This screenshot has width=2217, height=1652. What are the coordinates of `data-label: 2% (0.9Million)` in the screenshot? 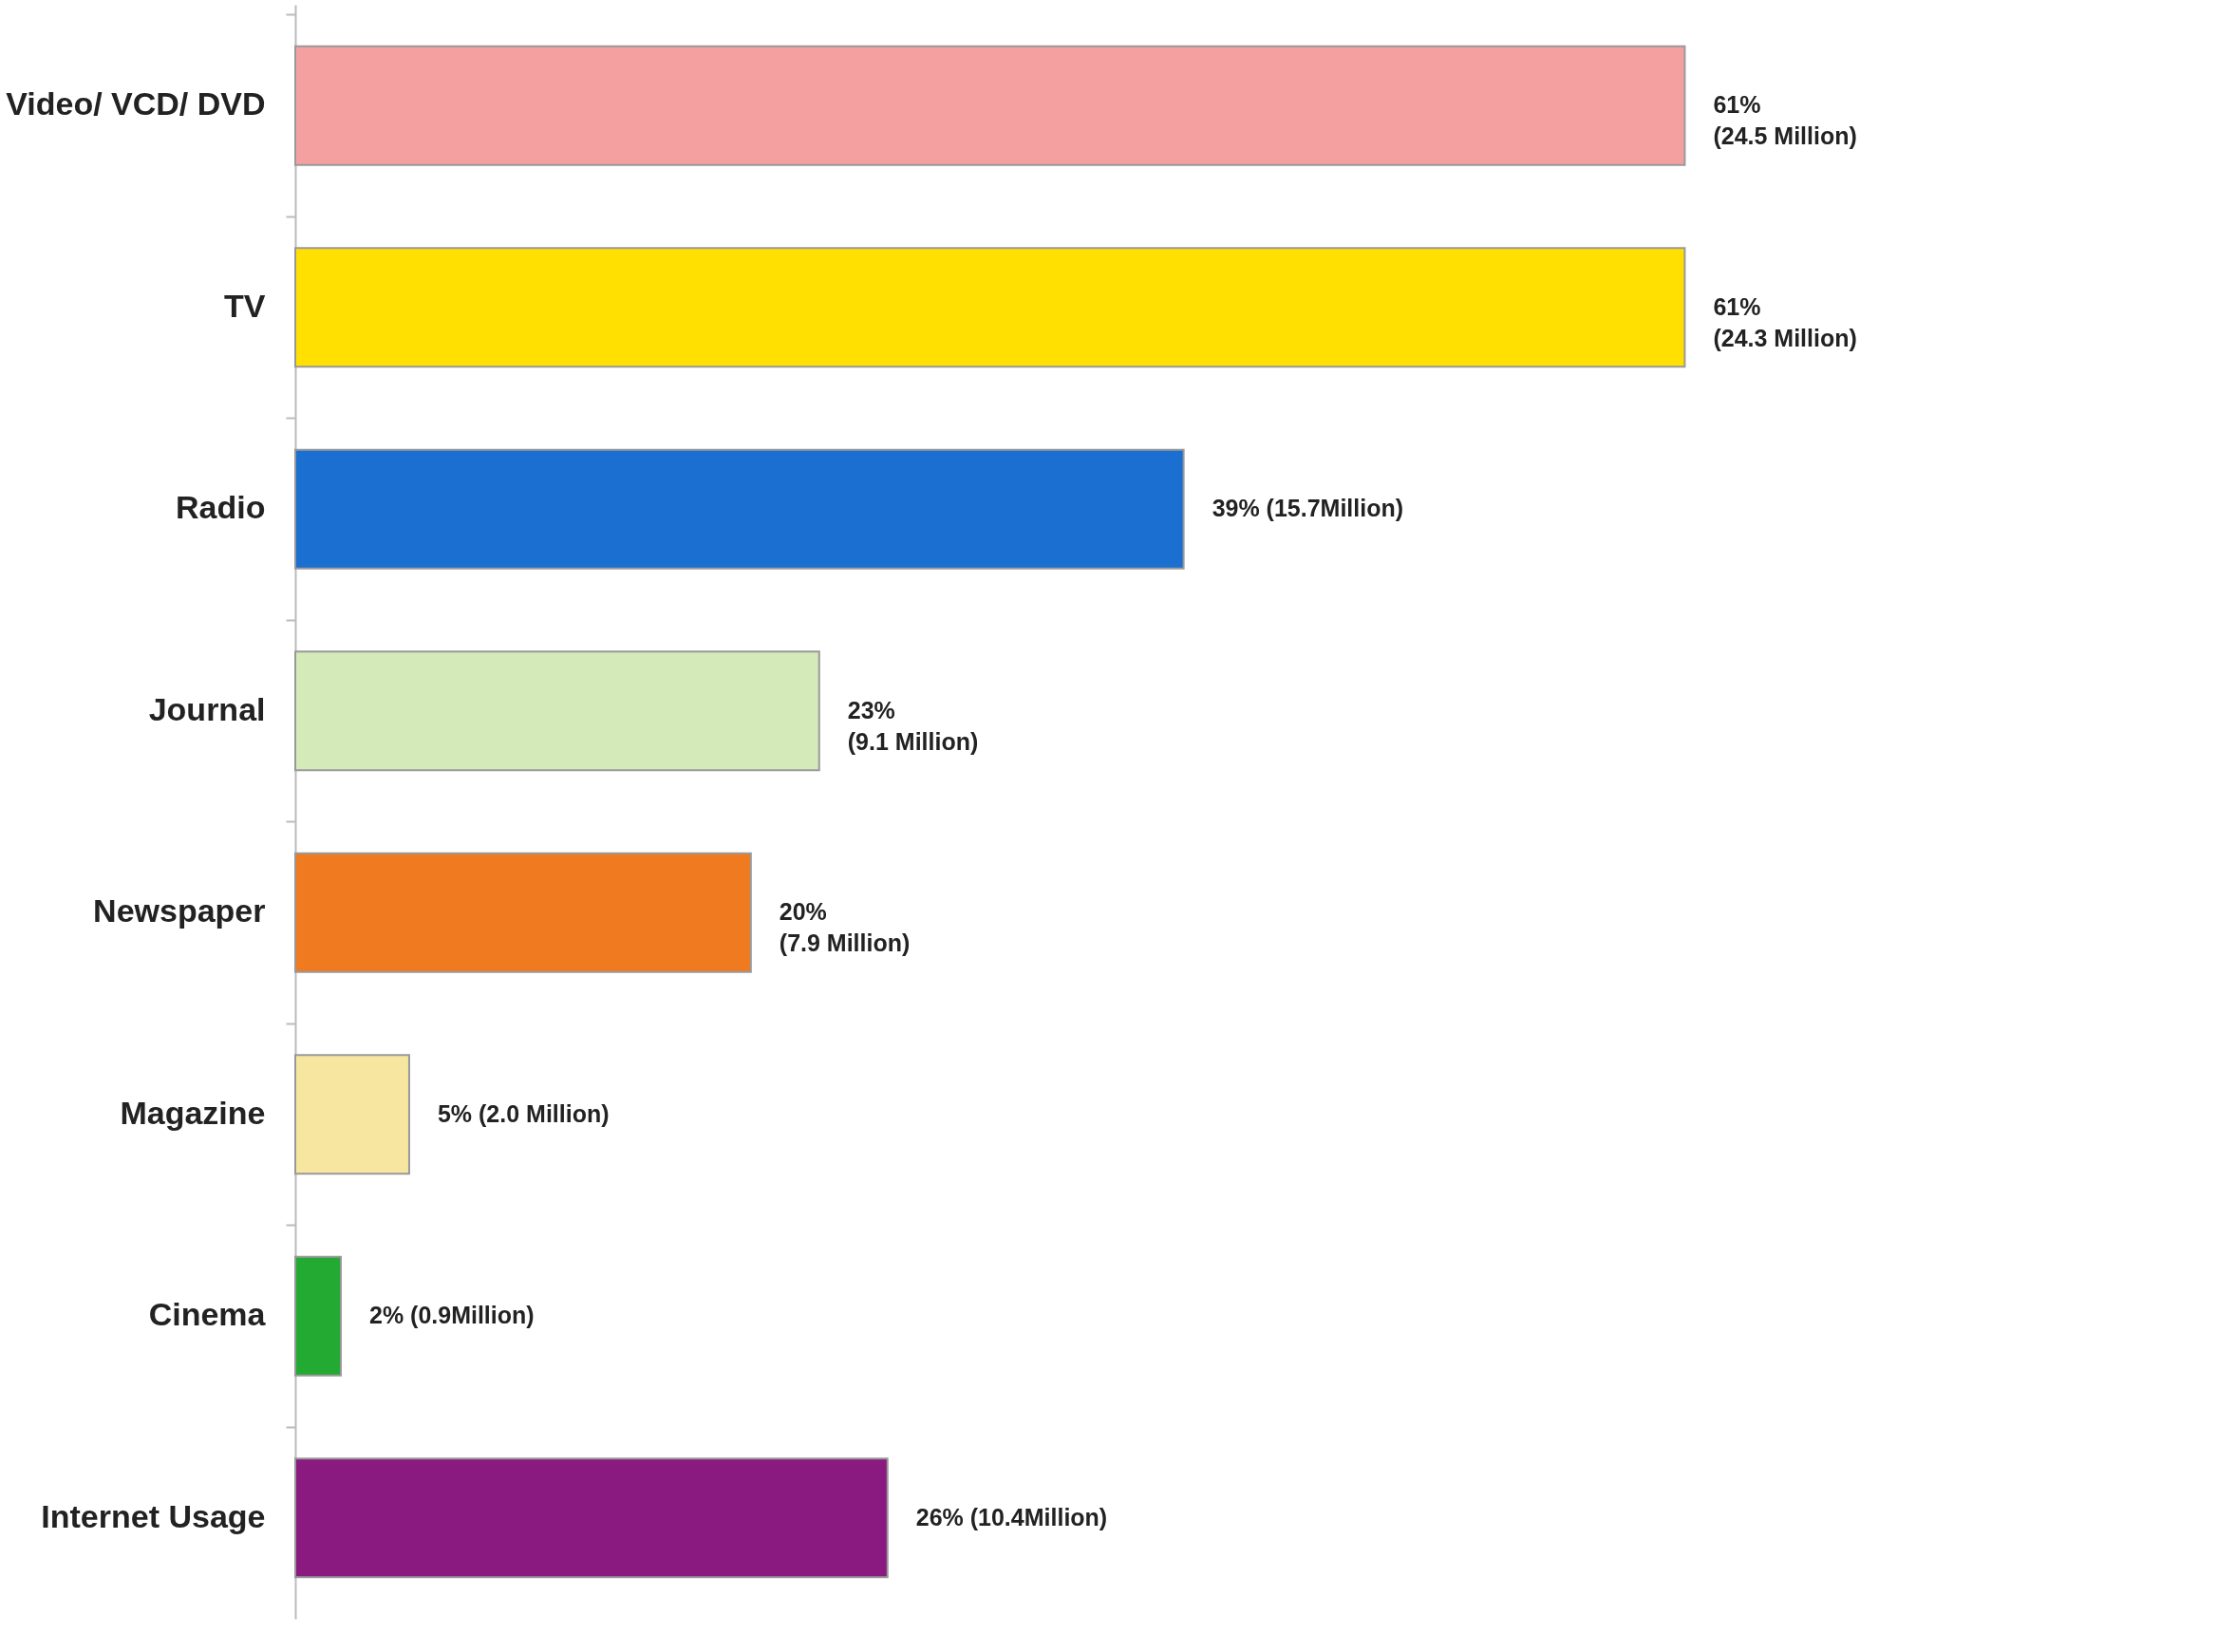 It's located at (451, 1315).